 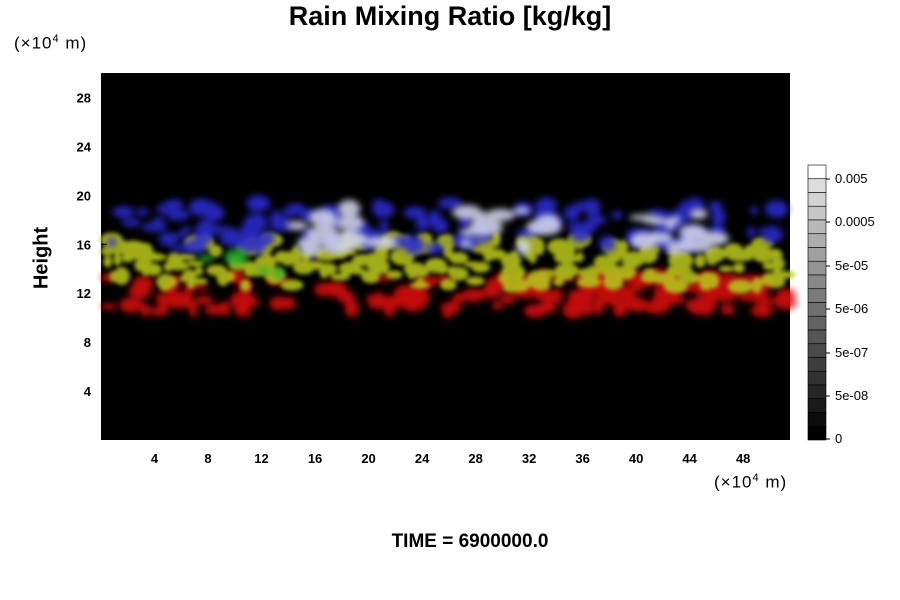 I want to click on x-tick-label: 40, so click(x=636, y=458).